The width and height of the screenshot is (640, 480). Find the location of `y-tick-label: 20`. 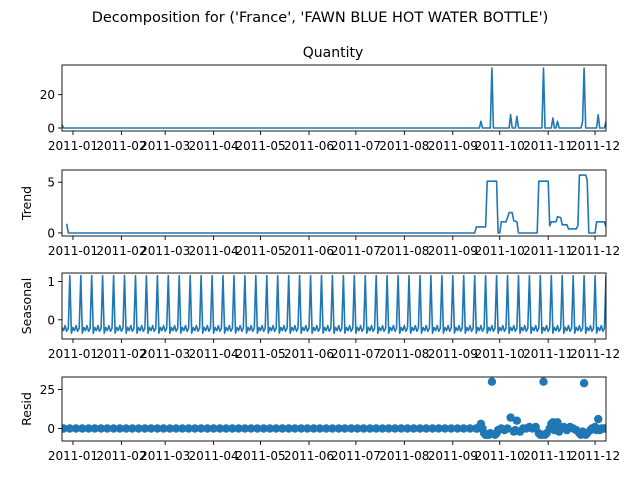

y-tick-label: 20 is located at coordinates (47, 95).